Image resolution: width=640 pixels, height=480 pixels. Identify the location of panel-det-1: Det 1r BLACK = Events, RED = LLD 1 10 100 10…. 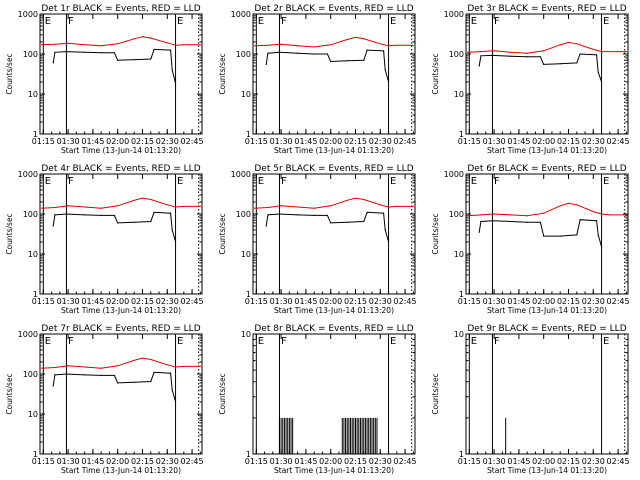
(104, 79).